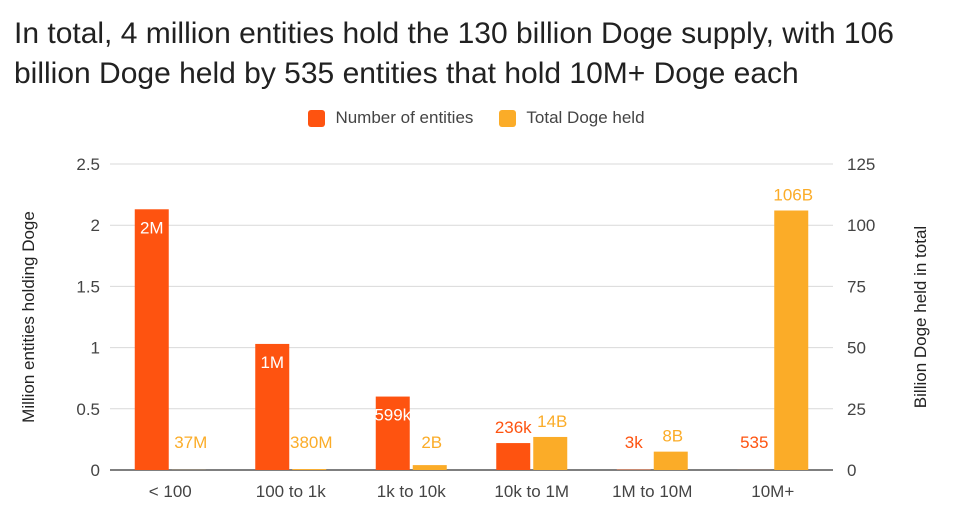 This screenshot has width=953, height=526. I want to click on data-label-doge-2: 2B, so click(431, 442).